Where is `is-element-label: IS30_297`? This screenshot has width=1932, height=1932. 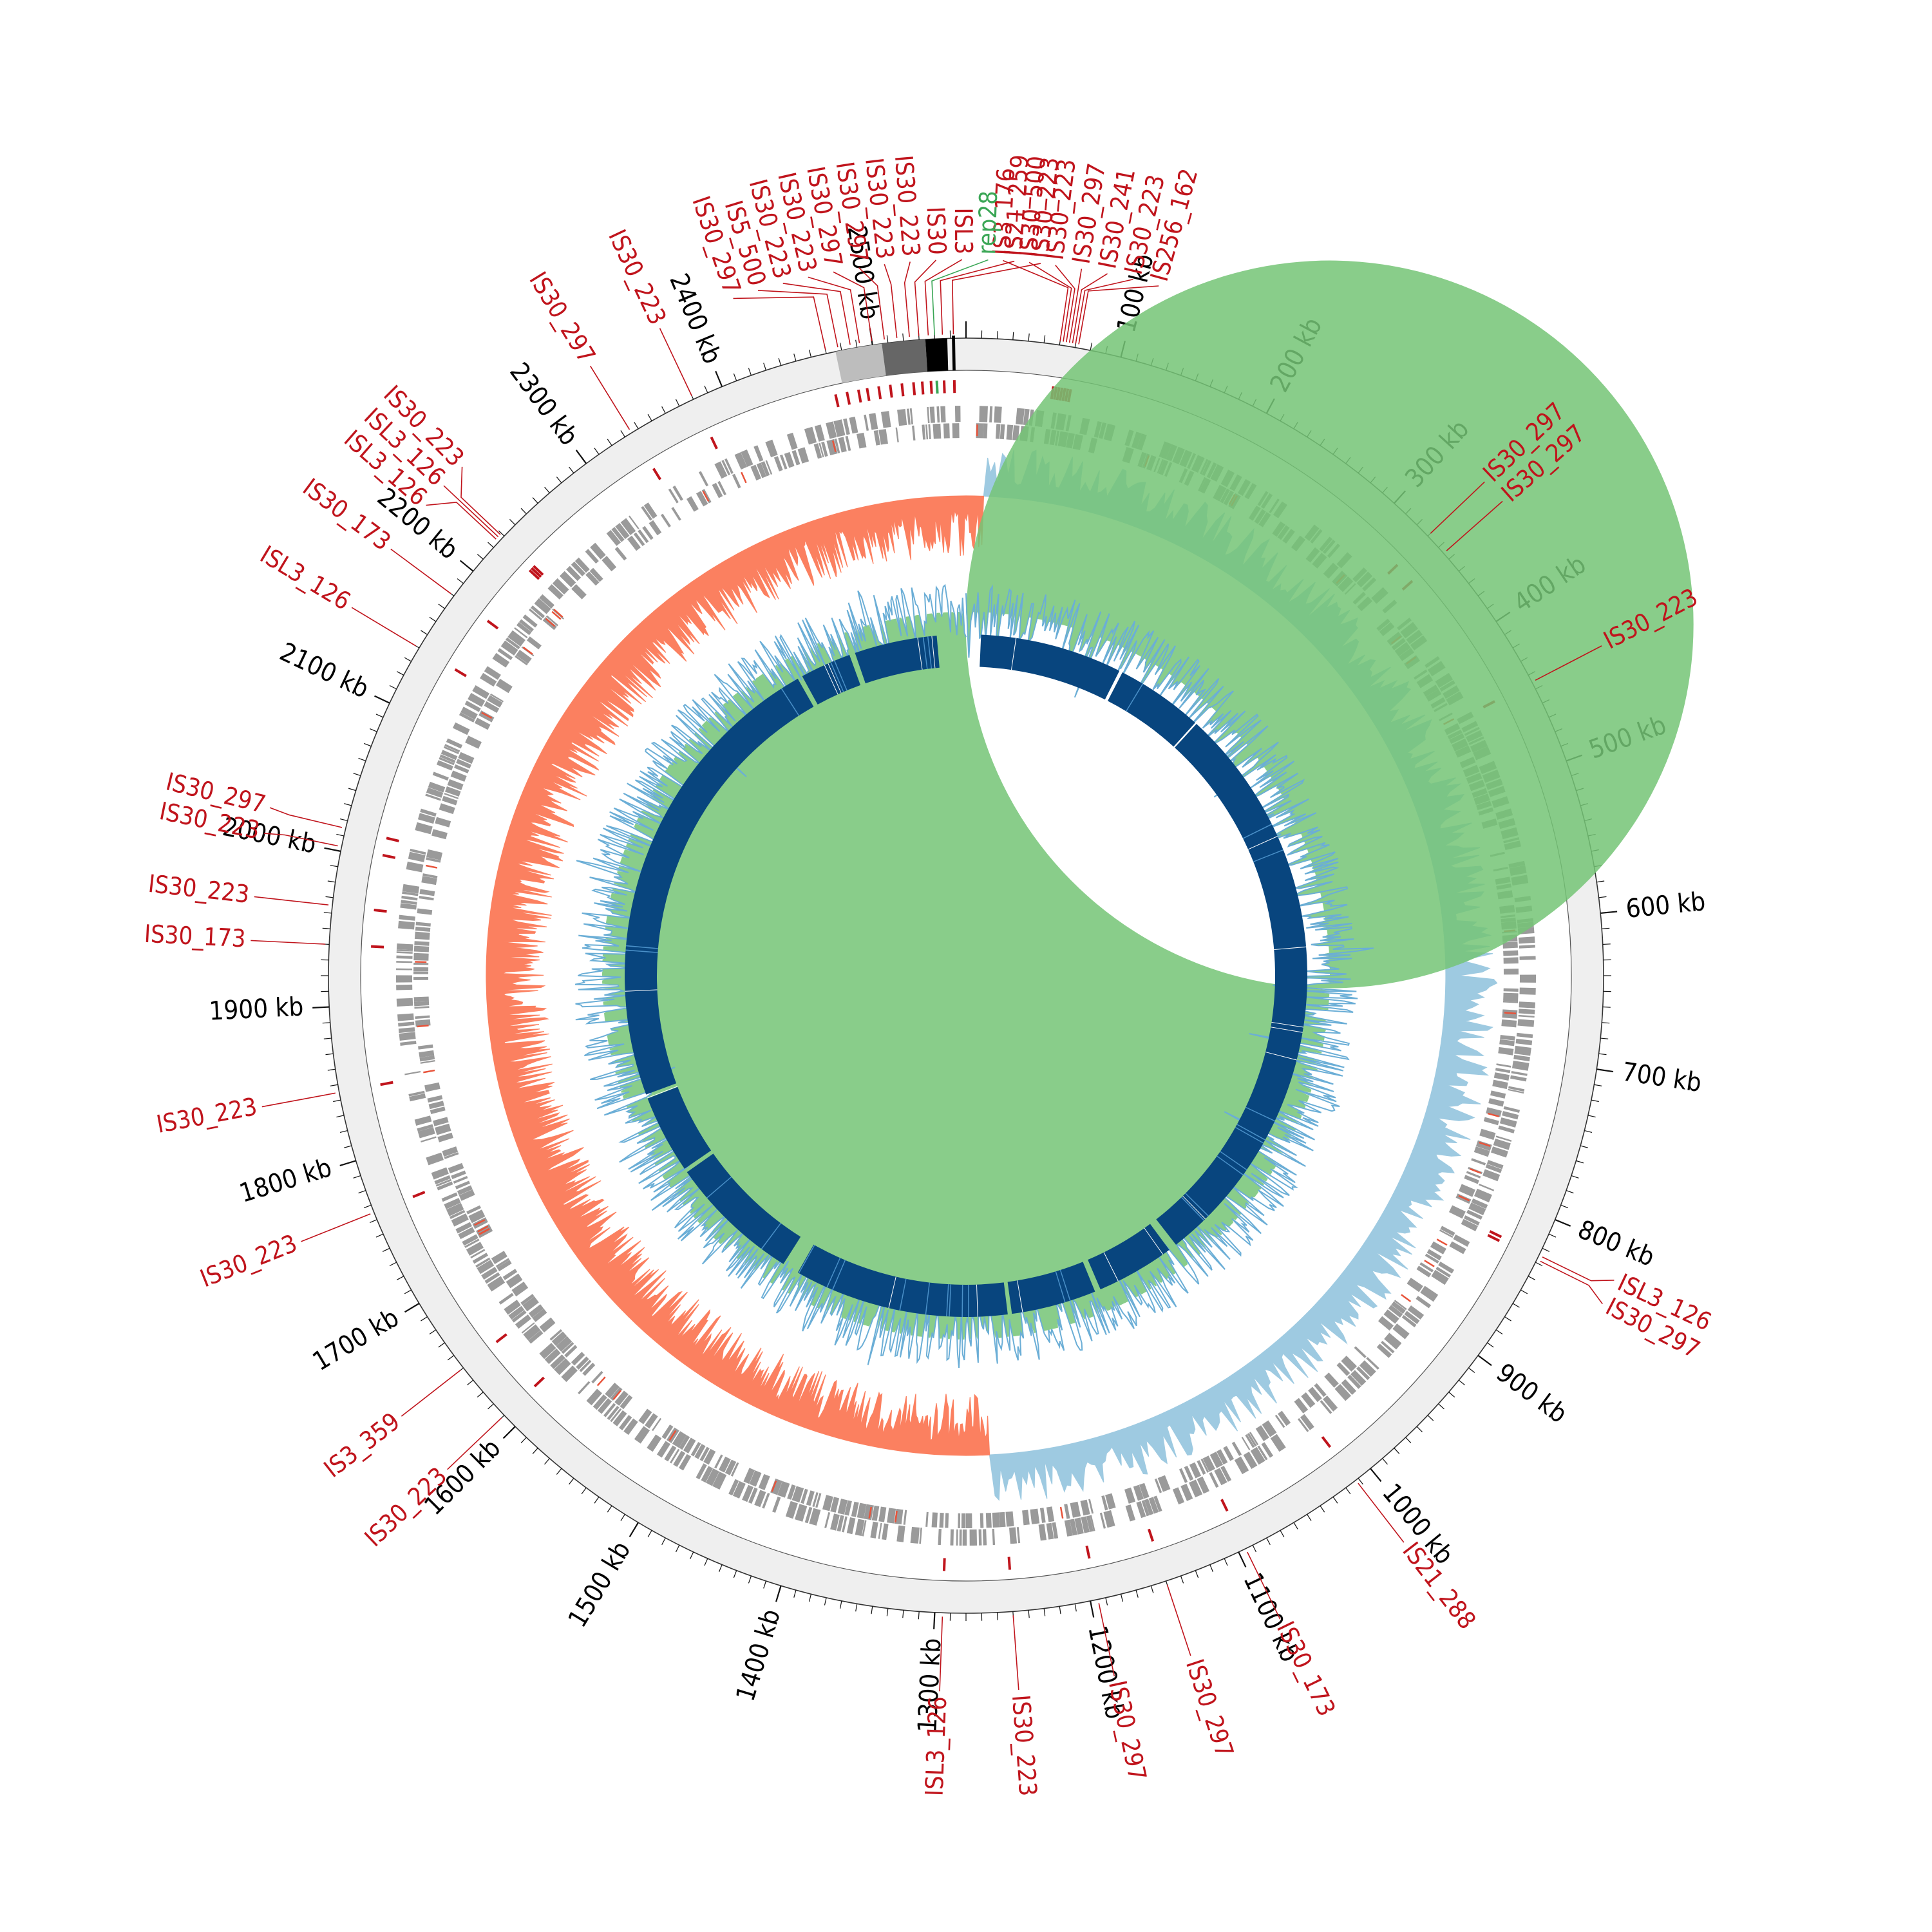
is-element-label: IS30_297 is located at coordinates (562, 318).